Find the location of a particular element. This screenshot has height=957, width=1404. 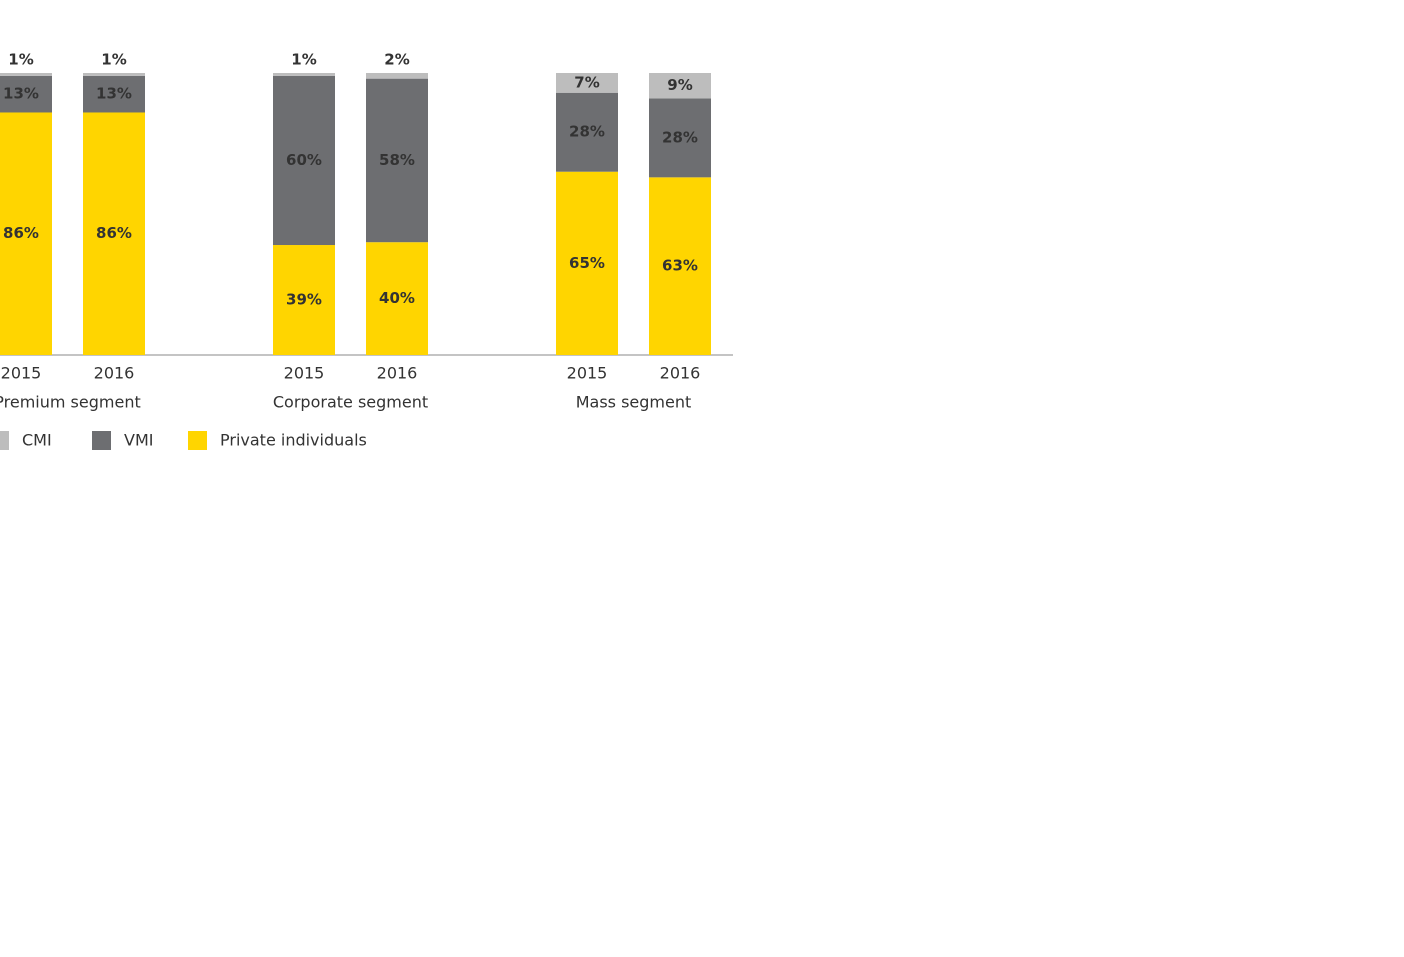

value-label: 40% is located at coordinates (397, 298).